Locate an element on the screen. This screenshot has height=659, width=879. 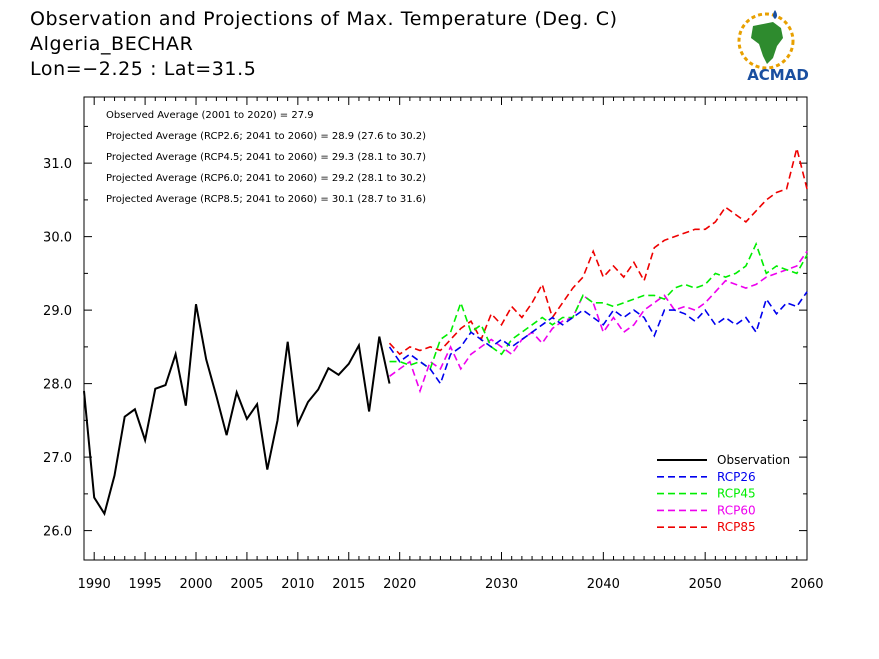
legend-label-rcp45: RCP45 is located at coordinates (736, 494).